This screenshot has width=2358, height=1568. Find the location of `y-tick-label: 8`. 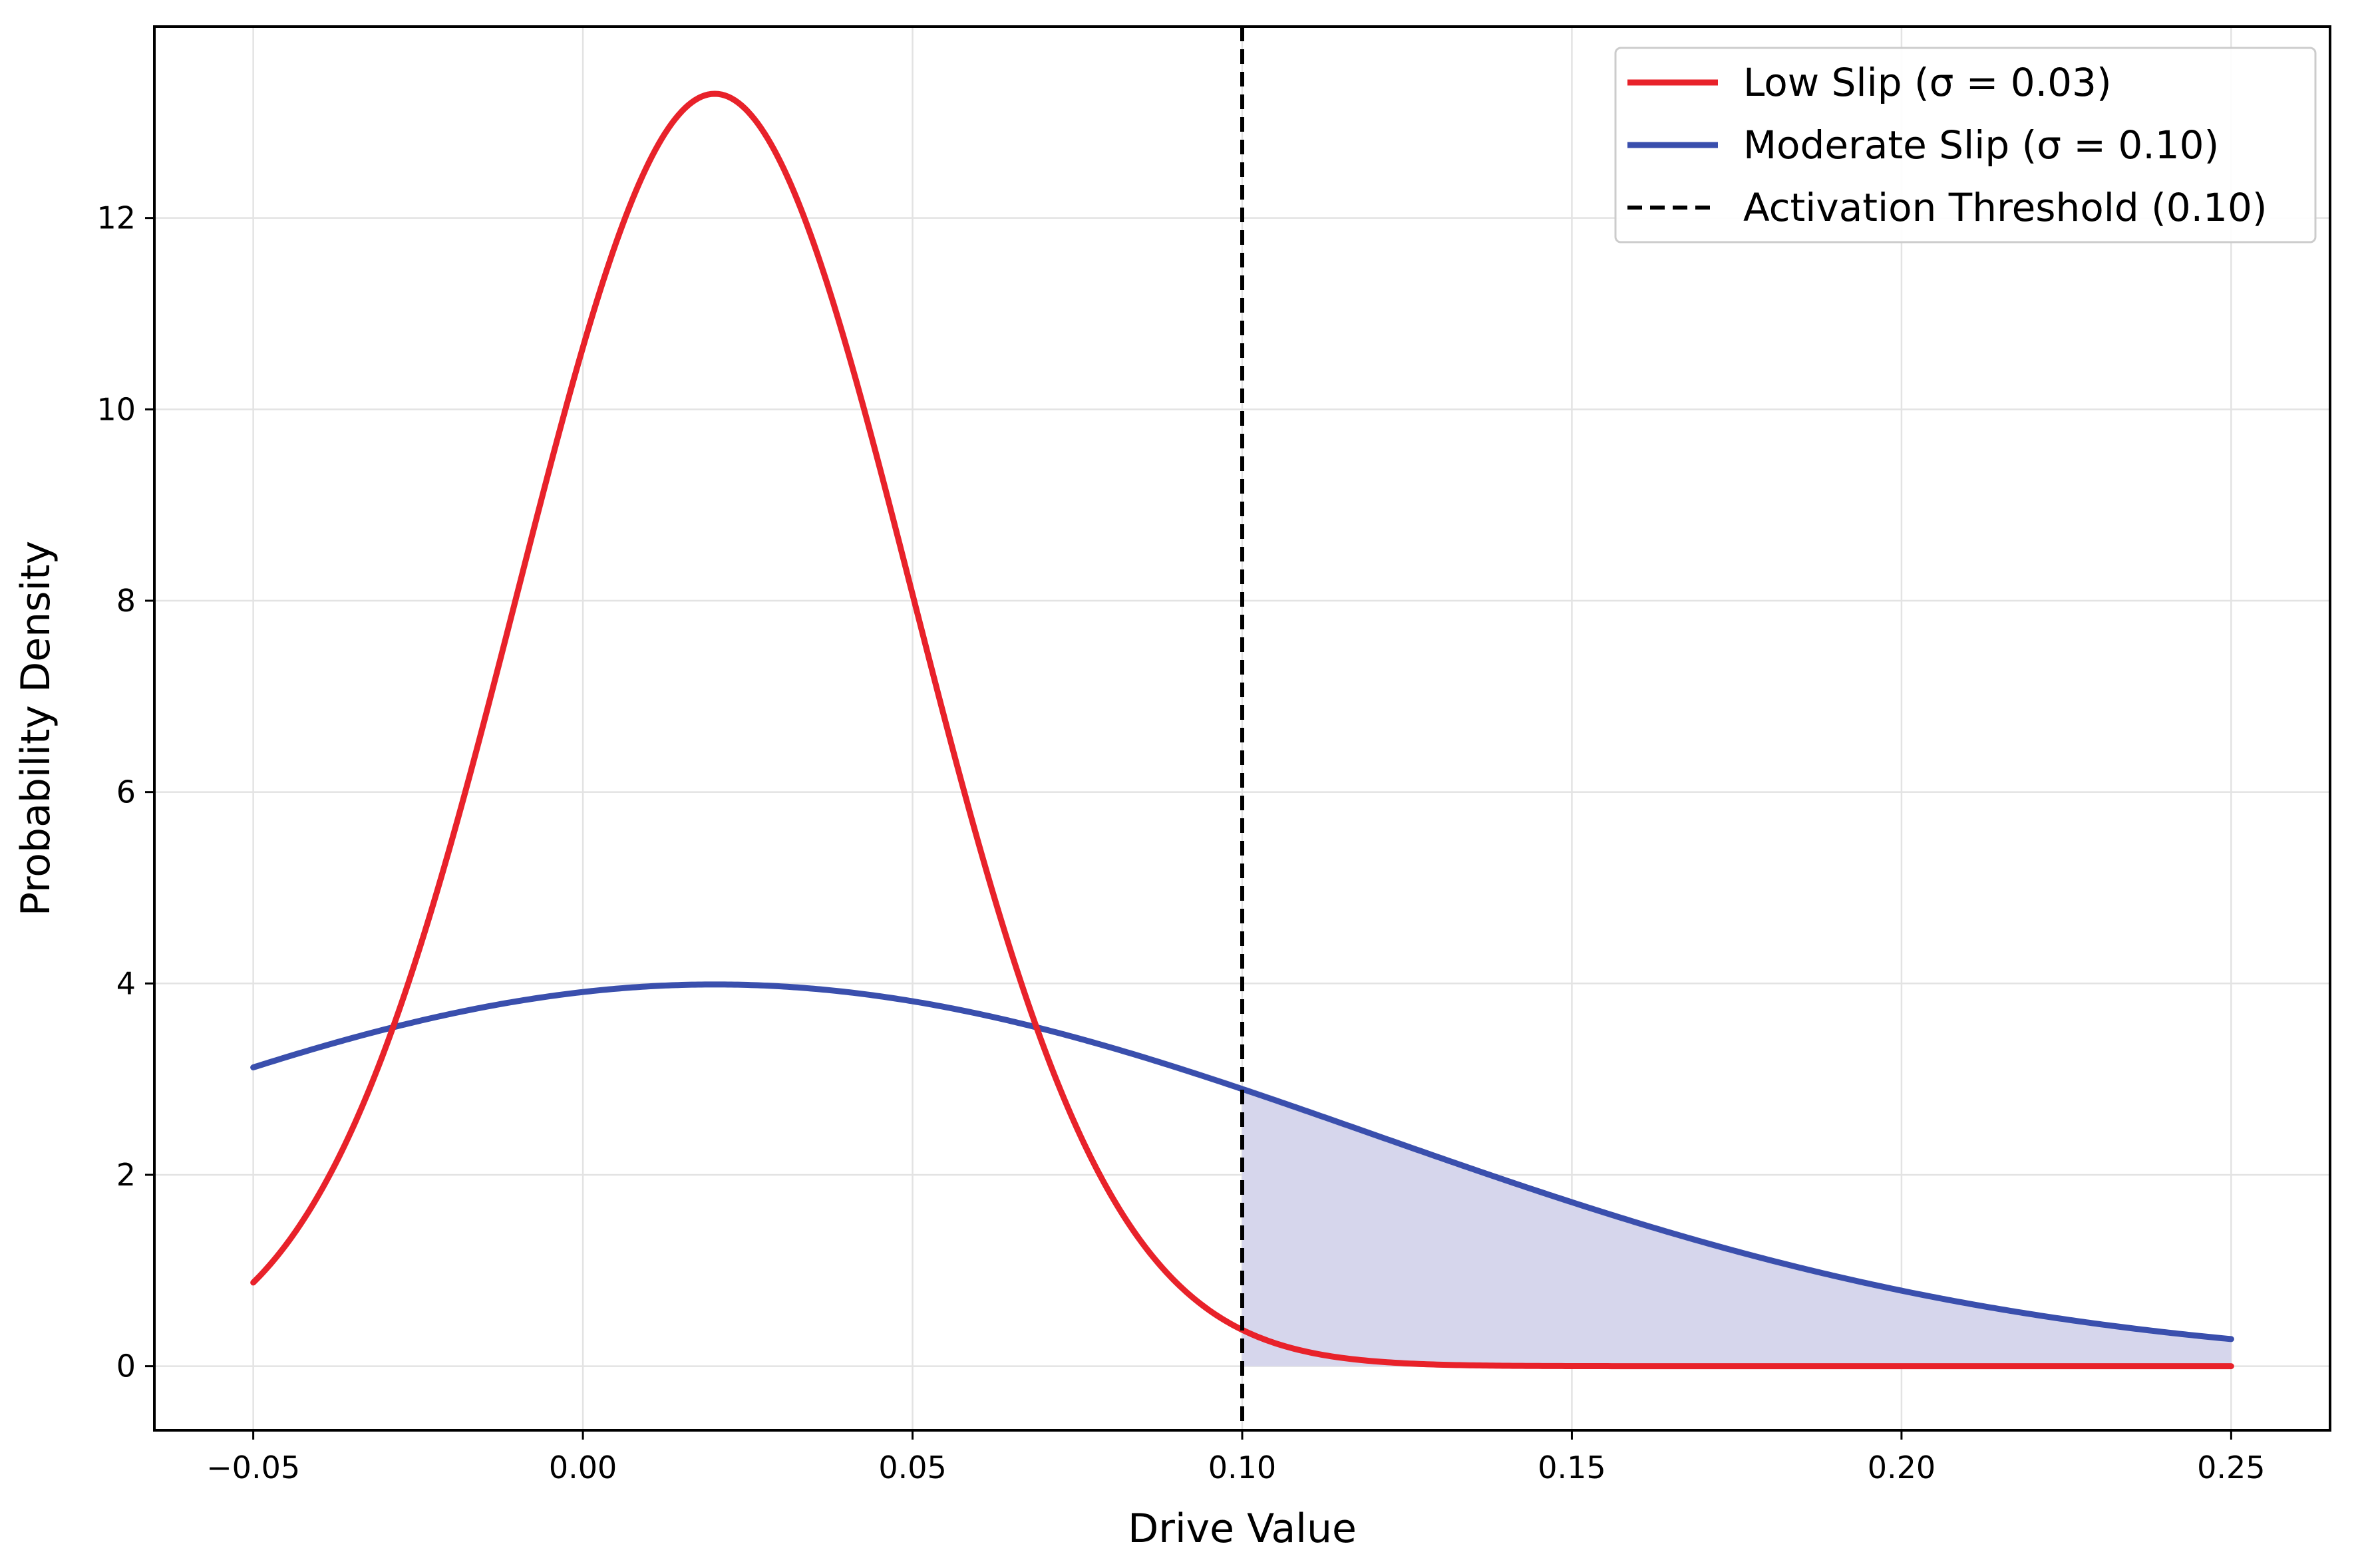

y-tick-label: 8 is located at coordinates (126, 601).